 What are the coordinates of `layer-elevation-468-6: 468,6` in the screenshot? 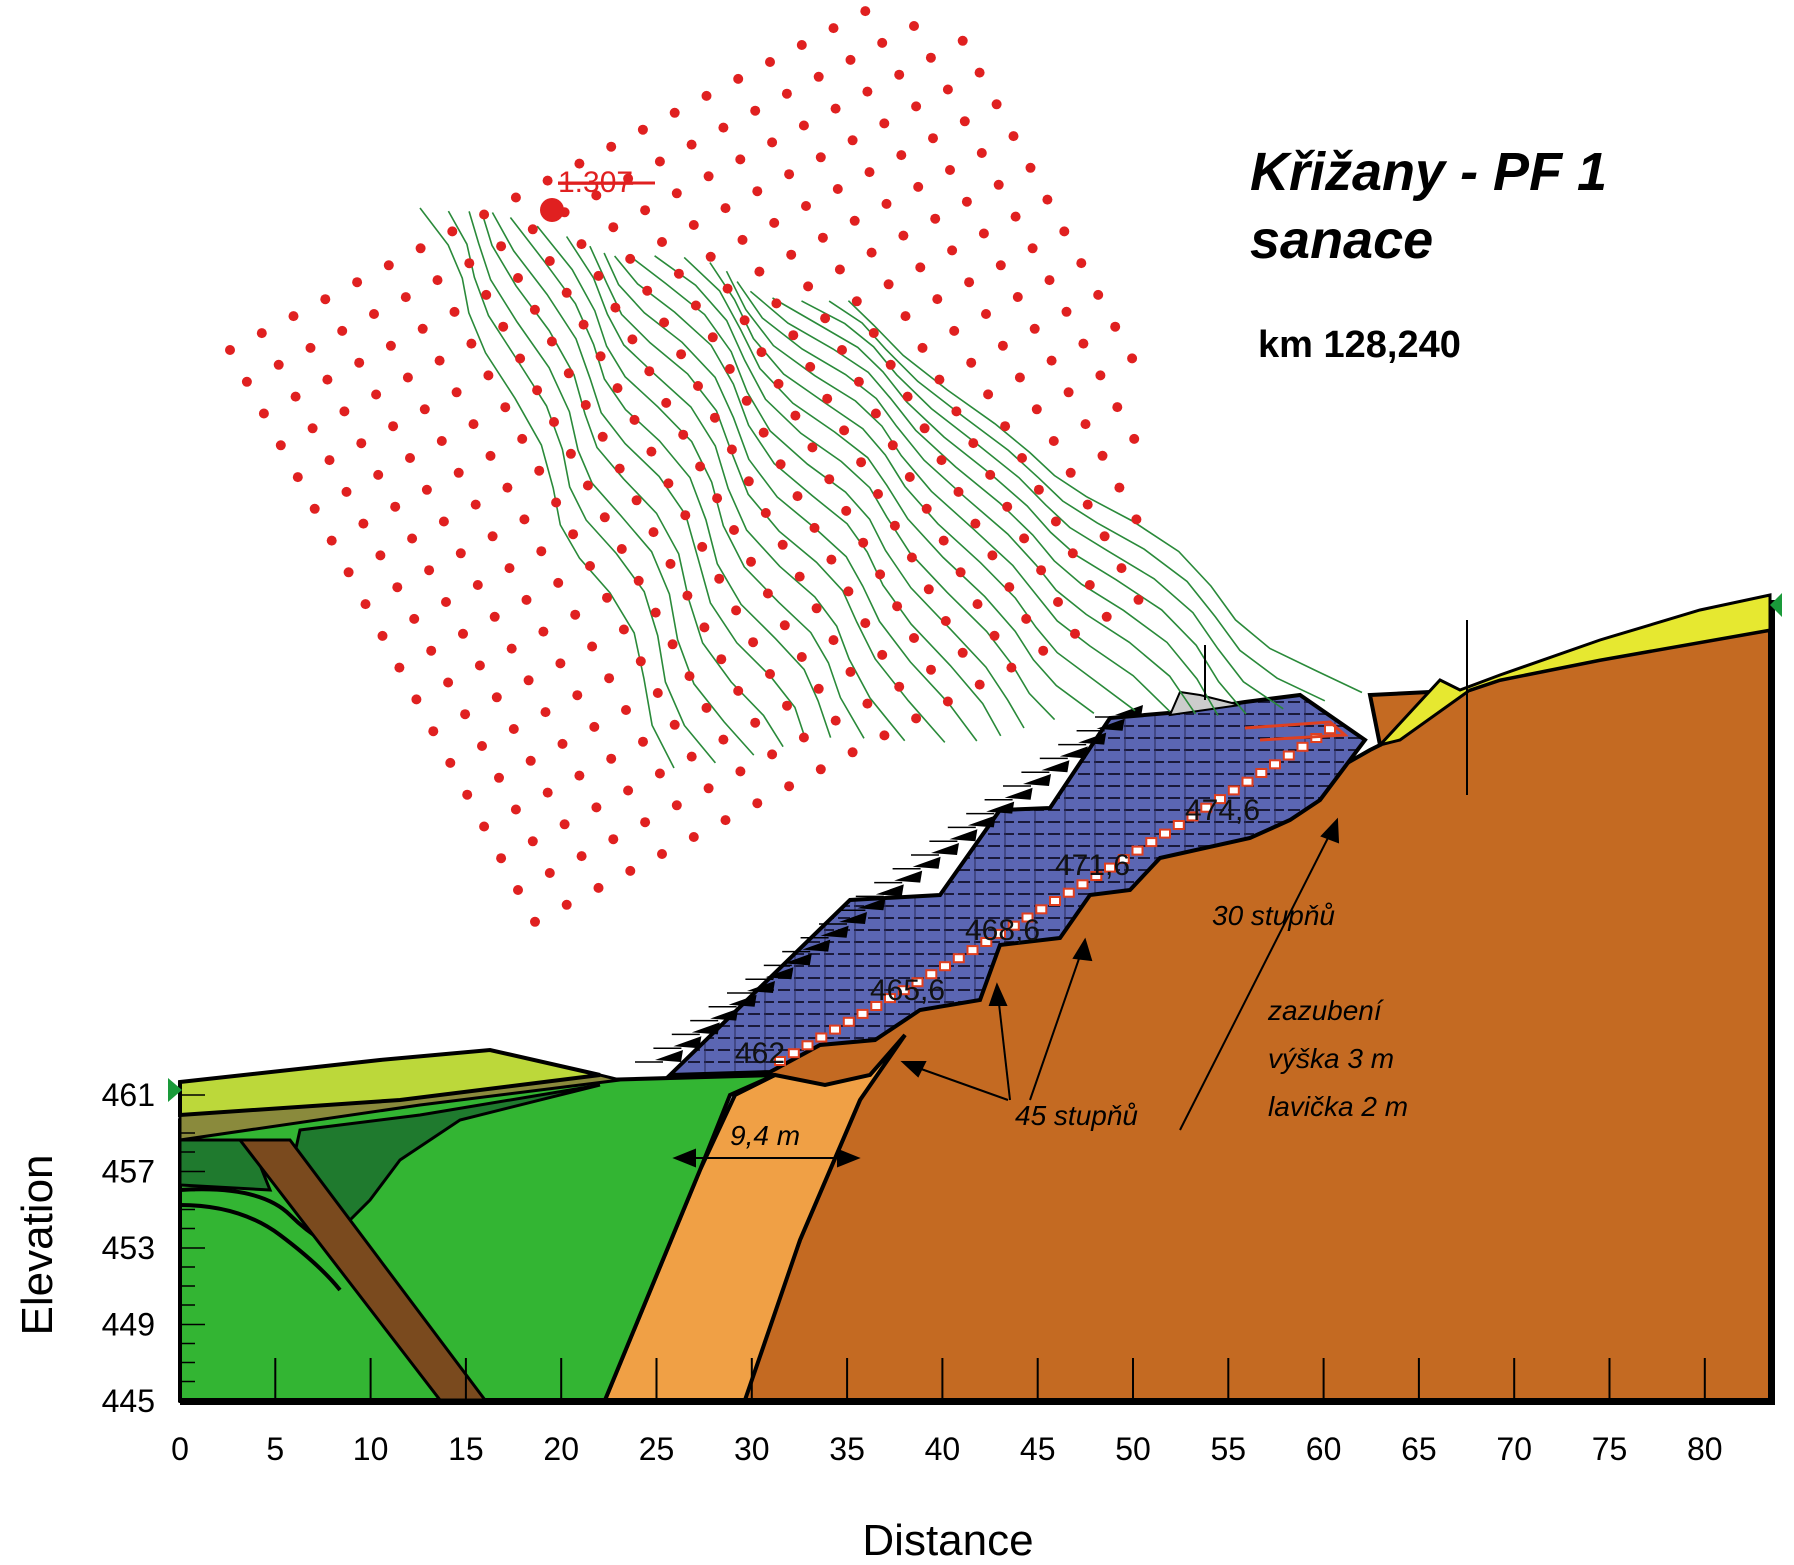 It's located at (1002, 930).